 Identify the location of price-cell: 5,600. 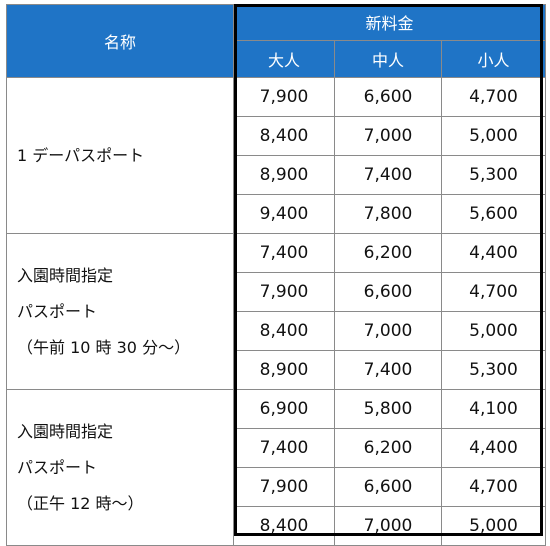
(493, 214).